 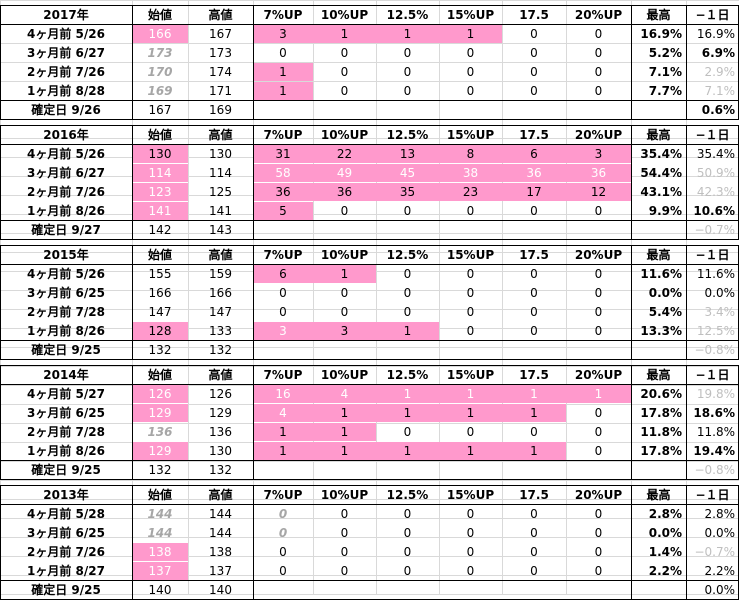 I want to click on final-date-label: 確定日 9/27, so click(x=66, y=230).